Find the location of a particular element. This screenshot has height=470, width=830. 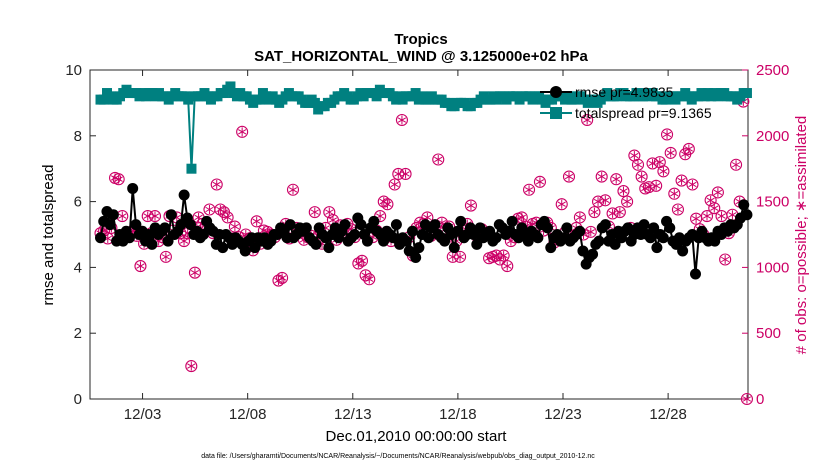

x-tick-label: 12/13 is located at coordinates (353, 414).